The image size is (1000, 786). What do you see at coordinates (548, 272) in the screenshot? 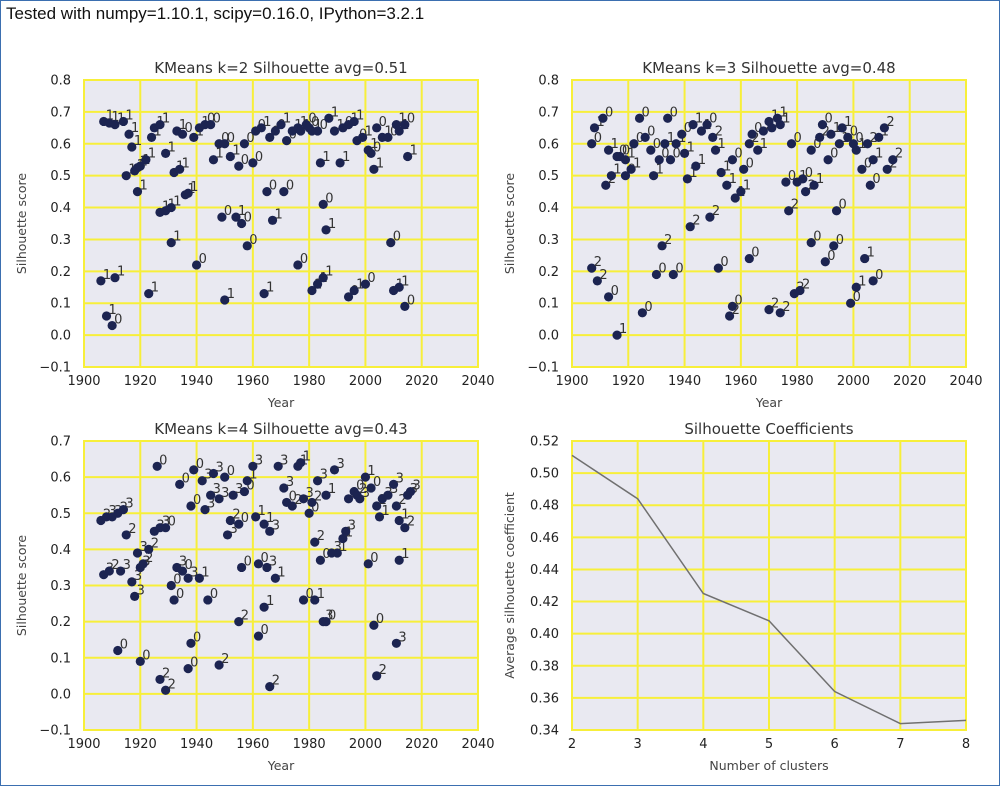
I see `y-tick-label: 0.2` at bounding box center [548, 272].